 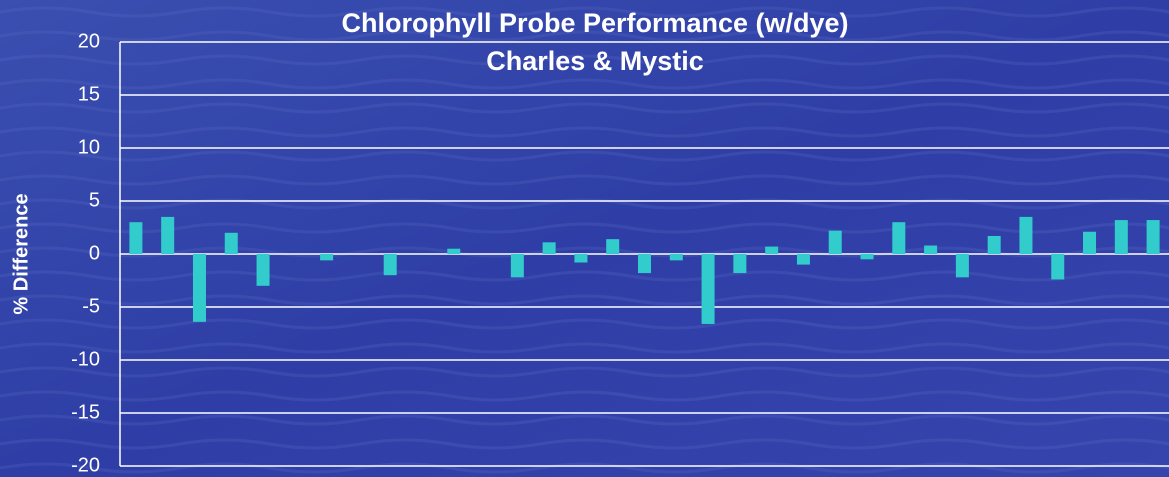 I want to click on y-axis-label: % Difference, so click(x=21, y=253).